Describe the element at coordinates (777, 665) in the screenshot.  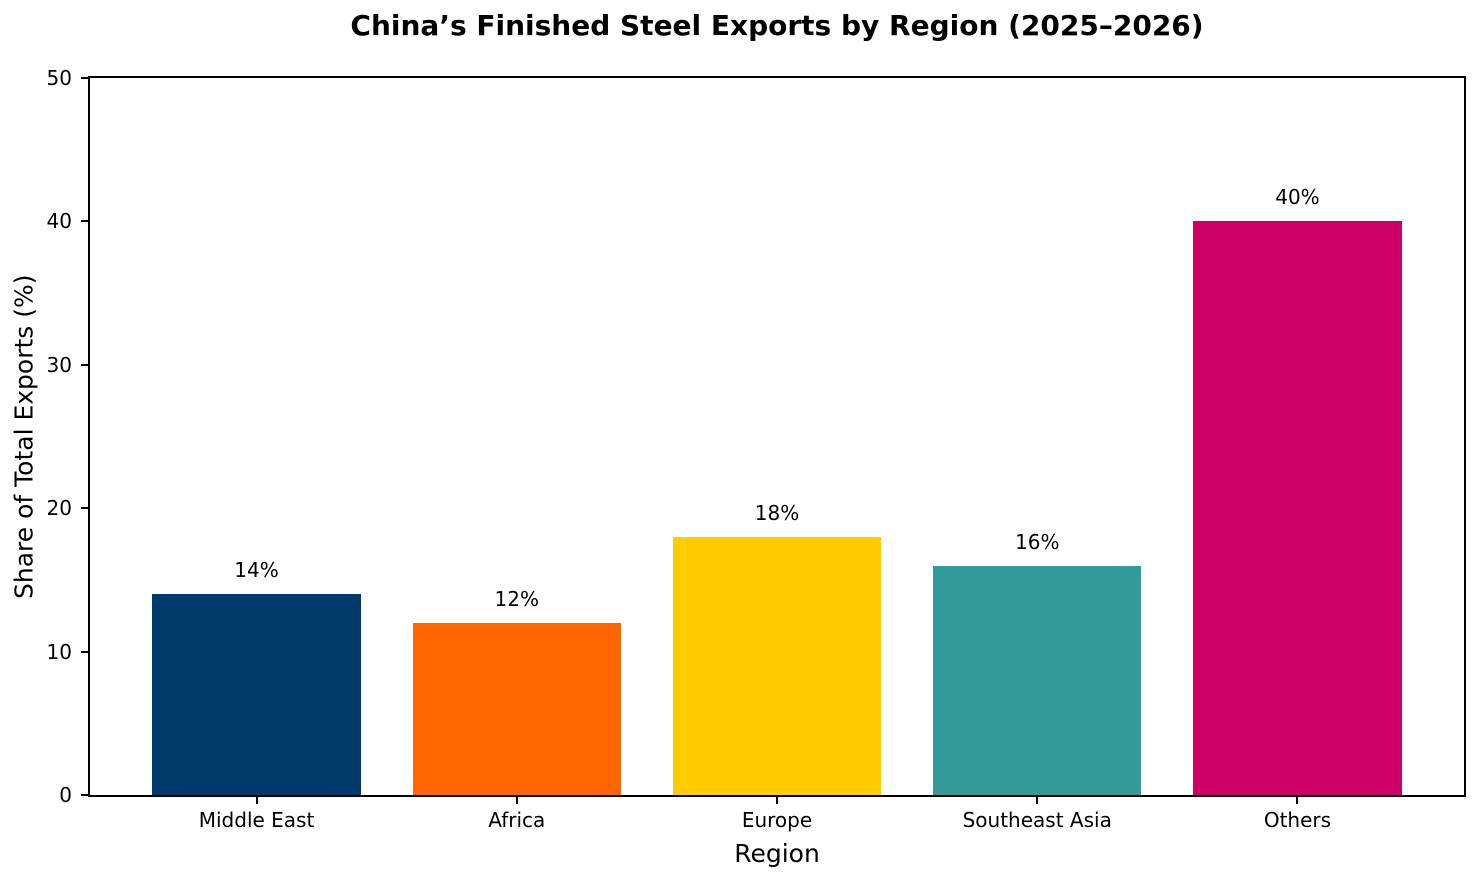
I see `bar-europe` at that location.